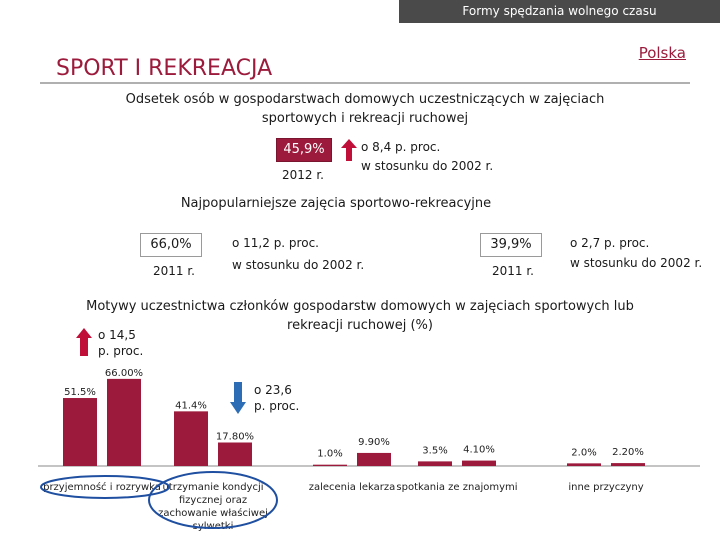 This screenshot has height=540, width=720. I want to click on data-label-2-0: 1.0%, so click(329, 454).